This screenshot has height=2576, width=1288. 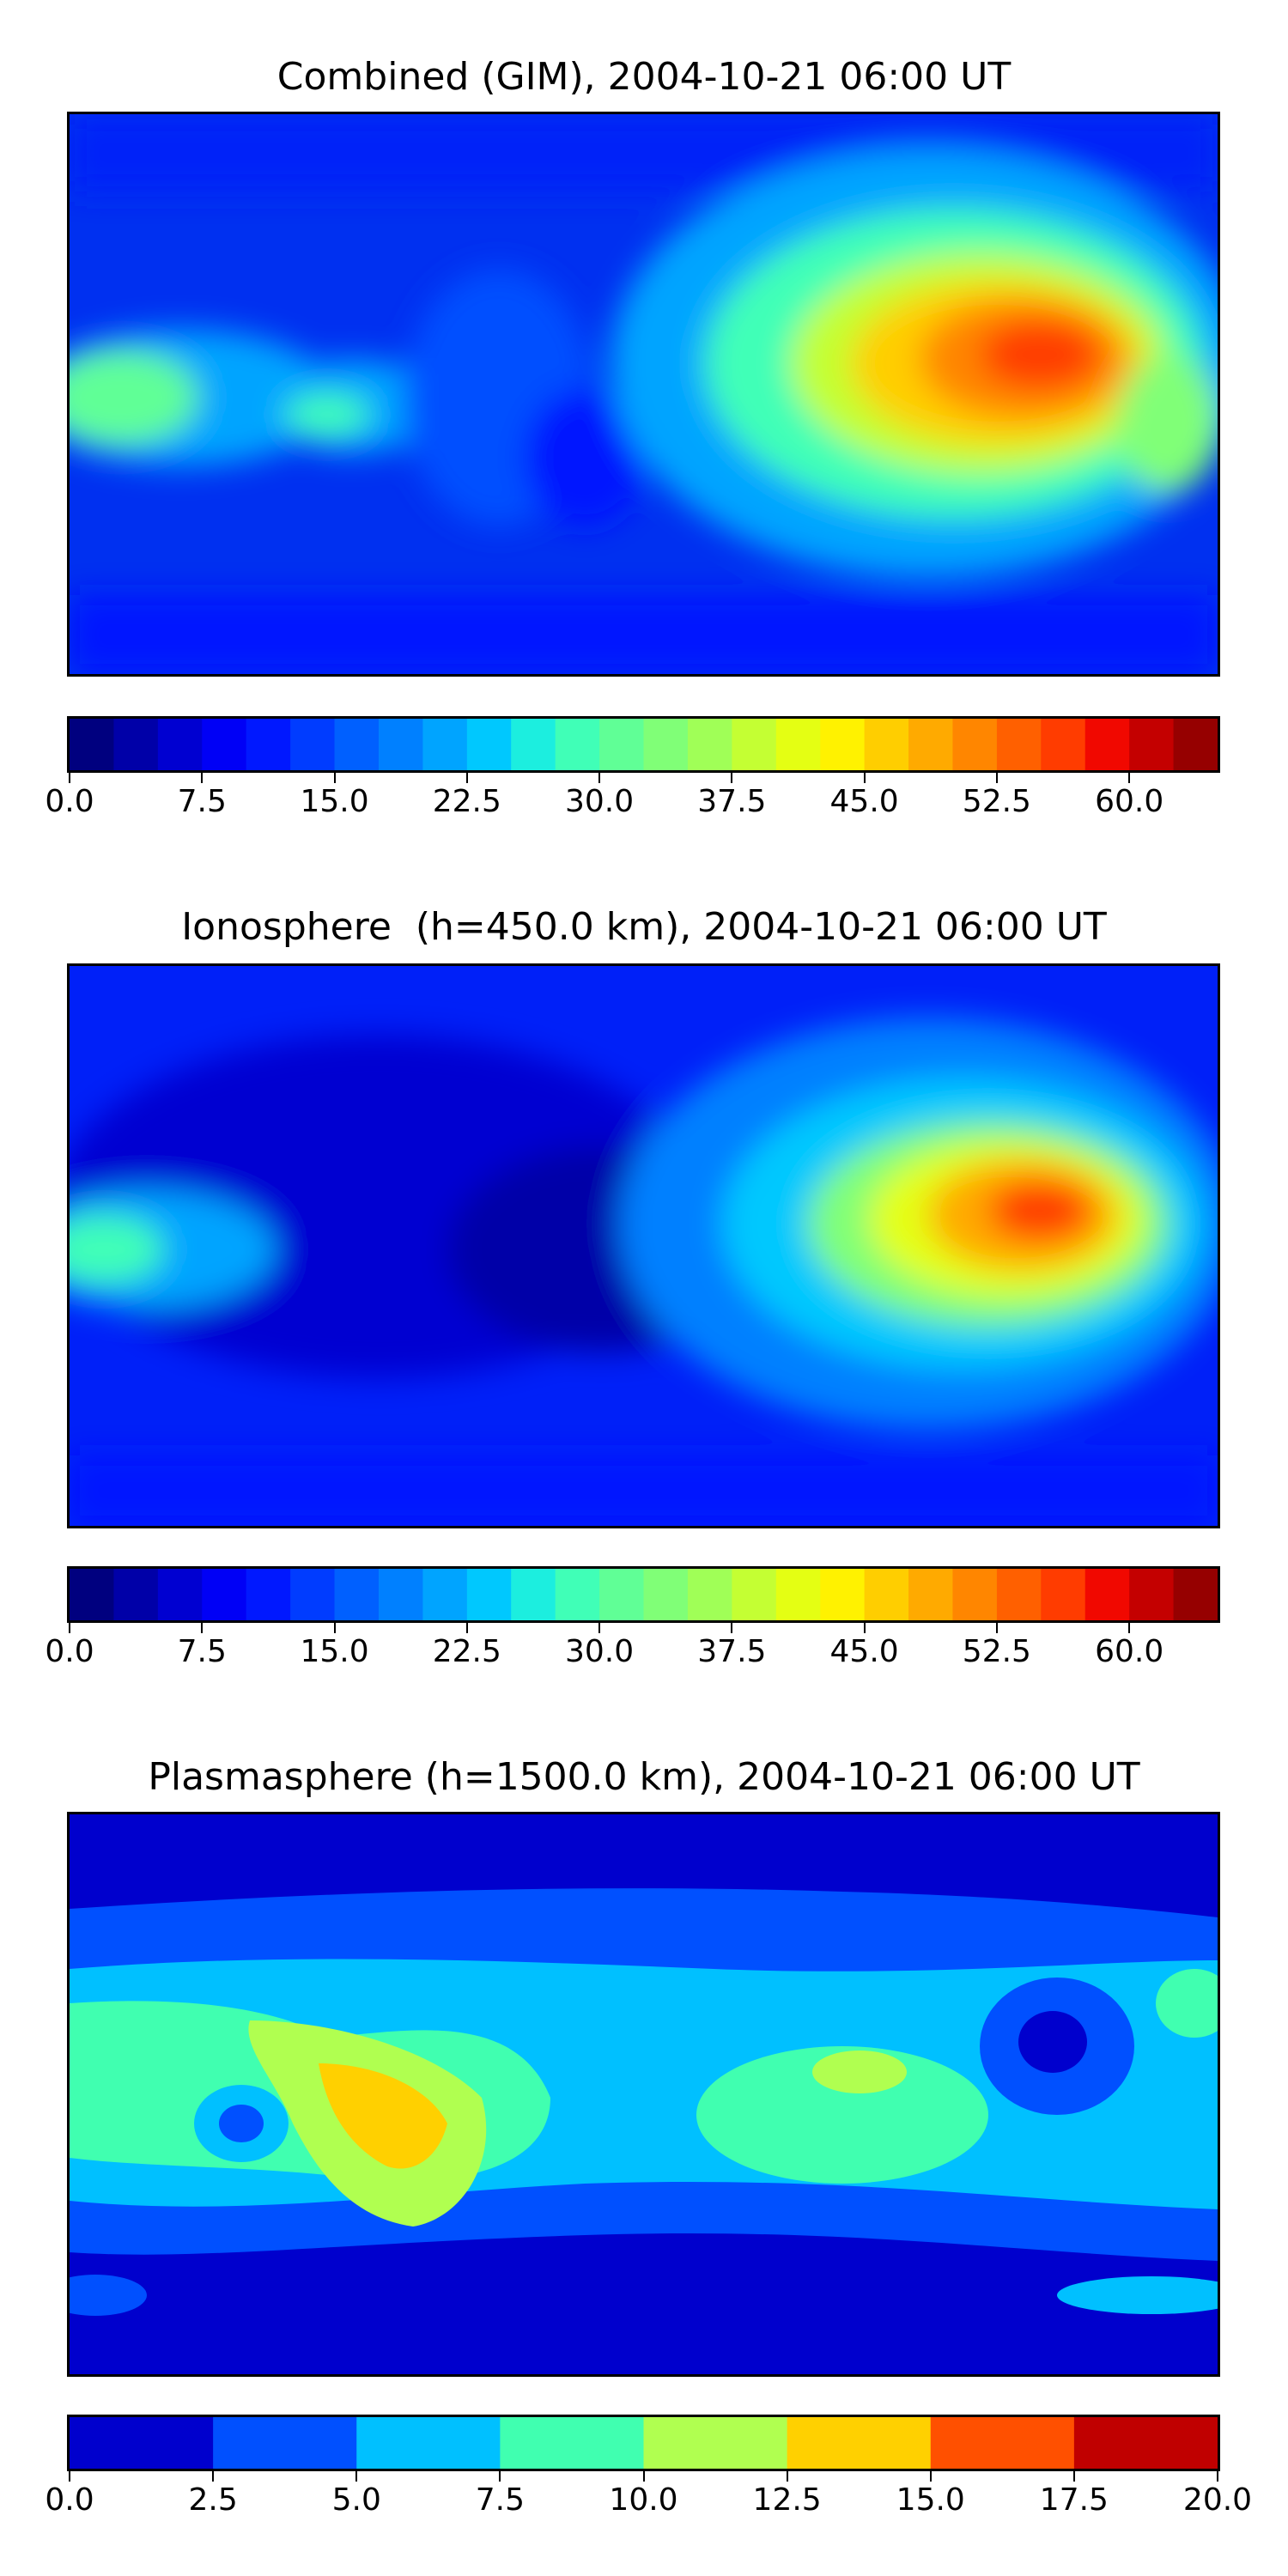 What do you see at coordinates (356, 2500) in the screenshot?
I see `colorbar-tick-label: 5.0` at bounding box center [356, 2500].